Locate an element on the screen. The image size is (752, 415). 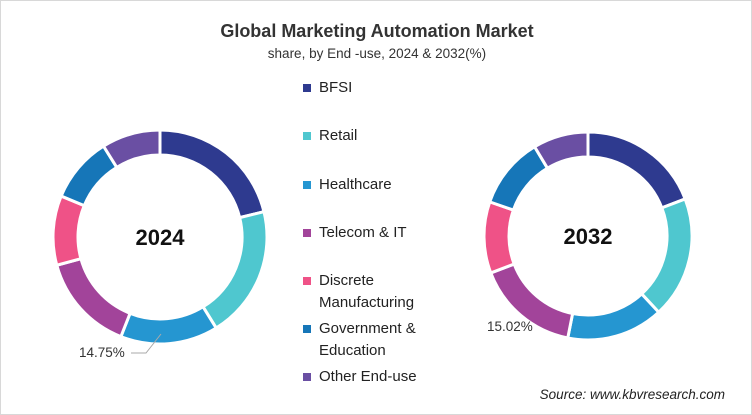
legend-label: Retail is located at coordinates (338, 135).